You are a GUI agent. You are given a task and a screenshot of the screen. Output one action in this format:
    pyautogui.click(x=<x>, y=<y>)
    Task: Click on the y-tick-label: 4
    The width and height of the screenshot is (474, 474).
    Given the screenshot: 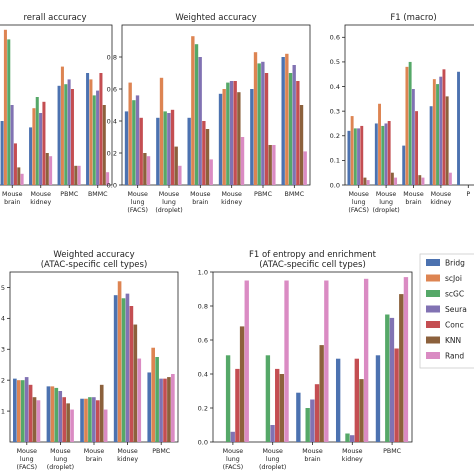 What is the action you would take?
    pyautogui.click(x=3, y=319)
    